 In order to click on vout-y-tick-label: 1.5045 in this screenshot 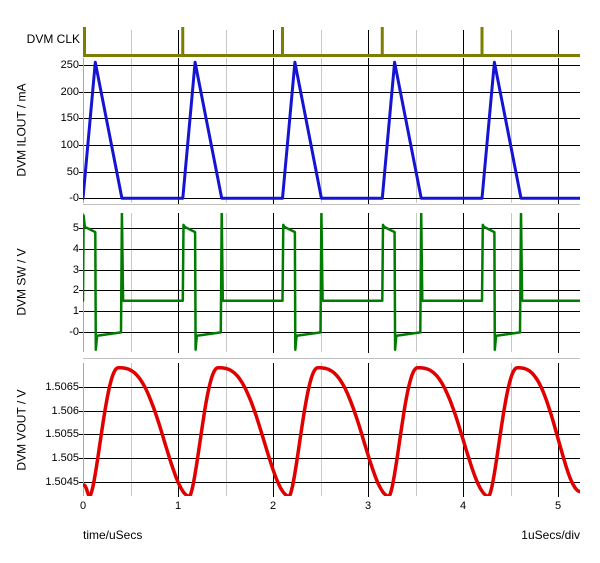, I will do `click(62, 482)`.